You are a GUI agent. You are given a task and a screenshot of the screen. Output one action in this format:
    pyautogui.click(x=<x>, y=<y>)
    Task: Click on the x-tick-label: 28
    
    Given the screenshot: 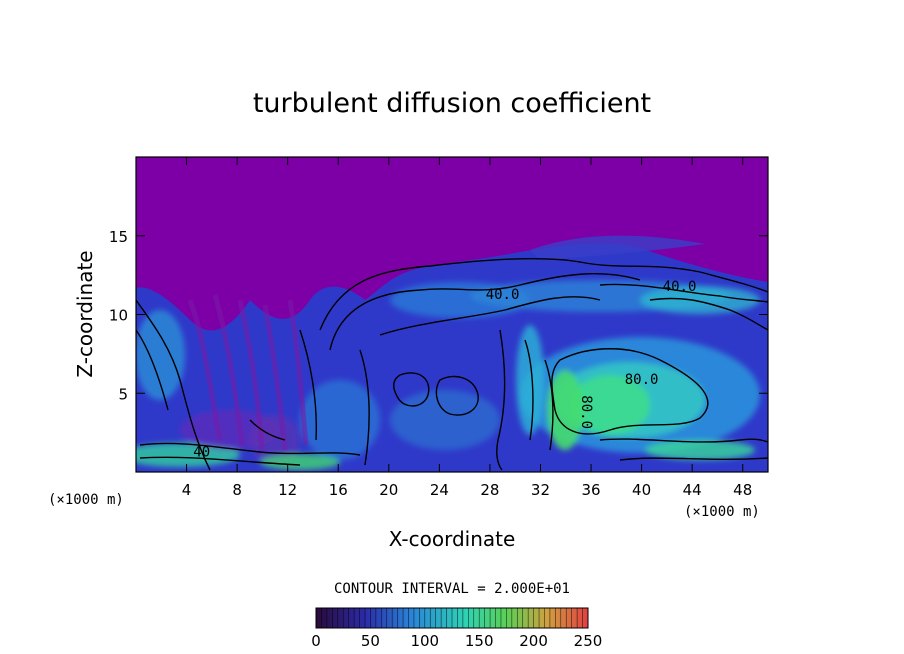 What is the action you would take?
    pyautogui.click(x=489, y=490)
    